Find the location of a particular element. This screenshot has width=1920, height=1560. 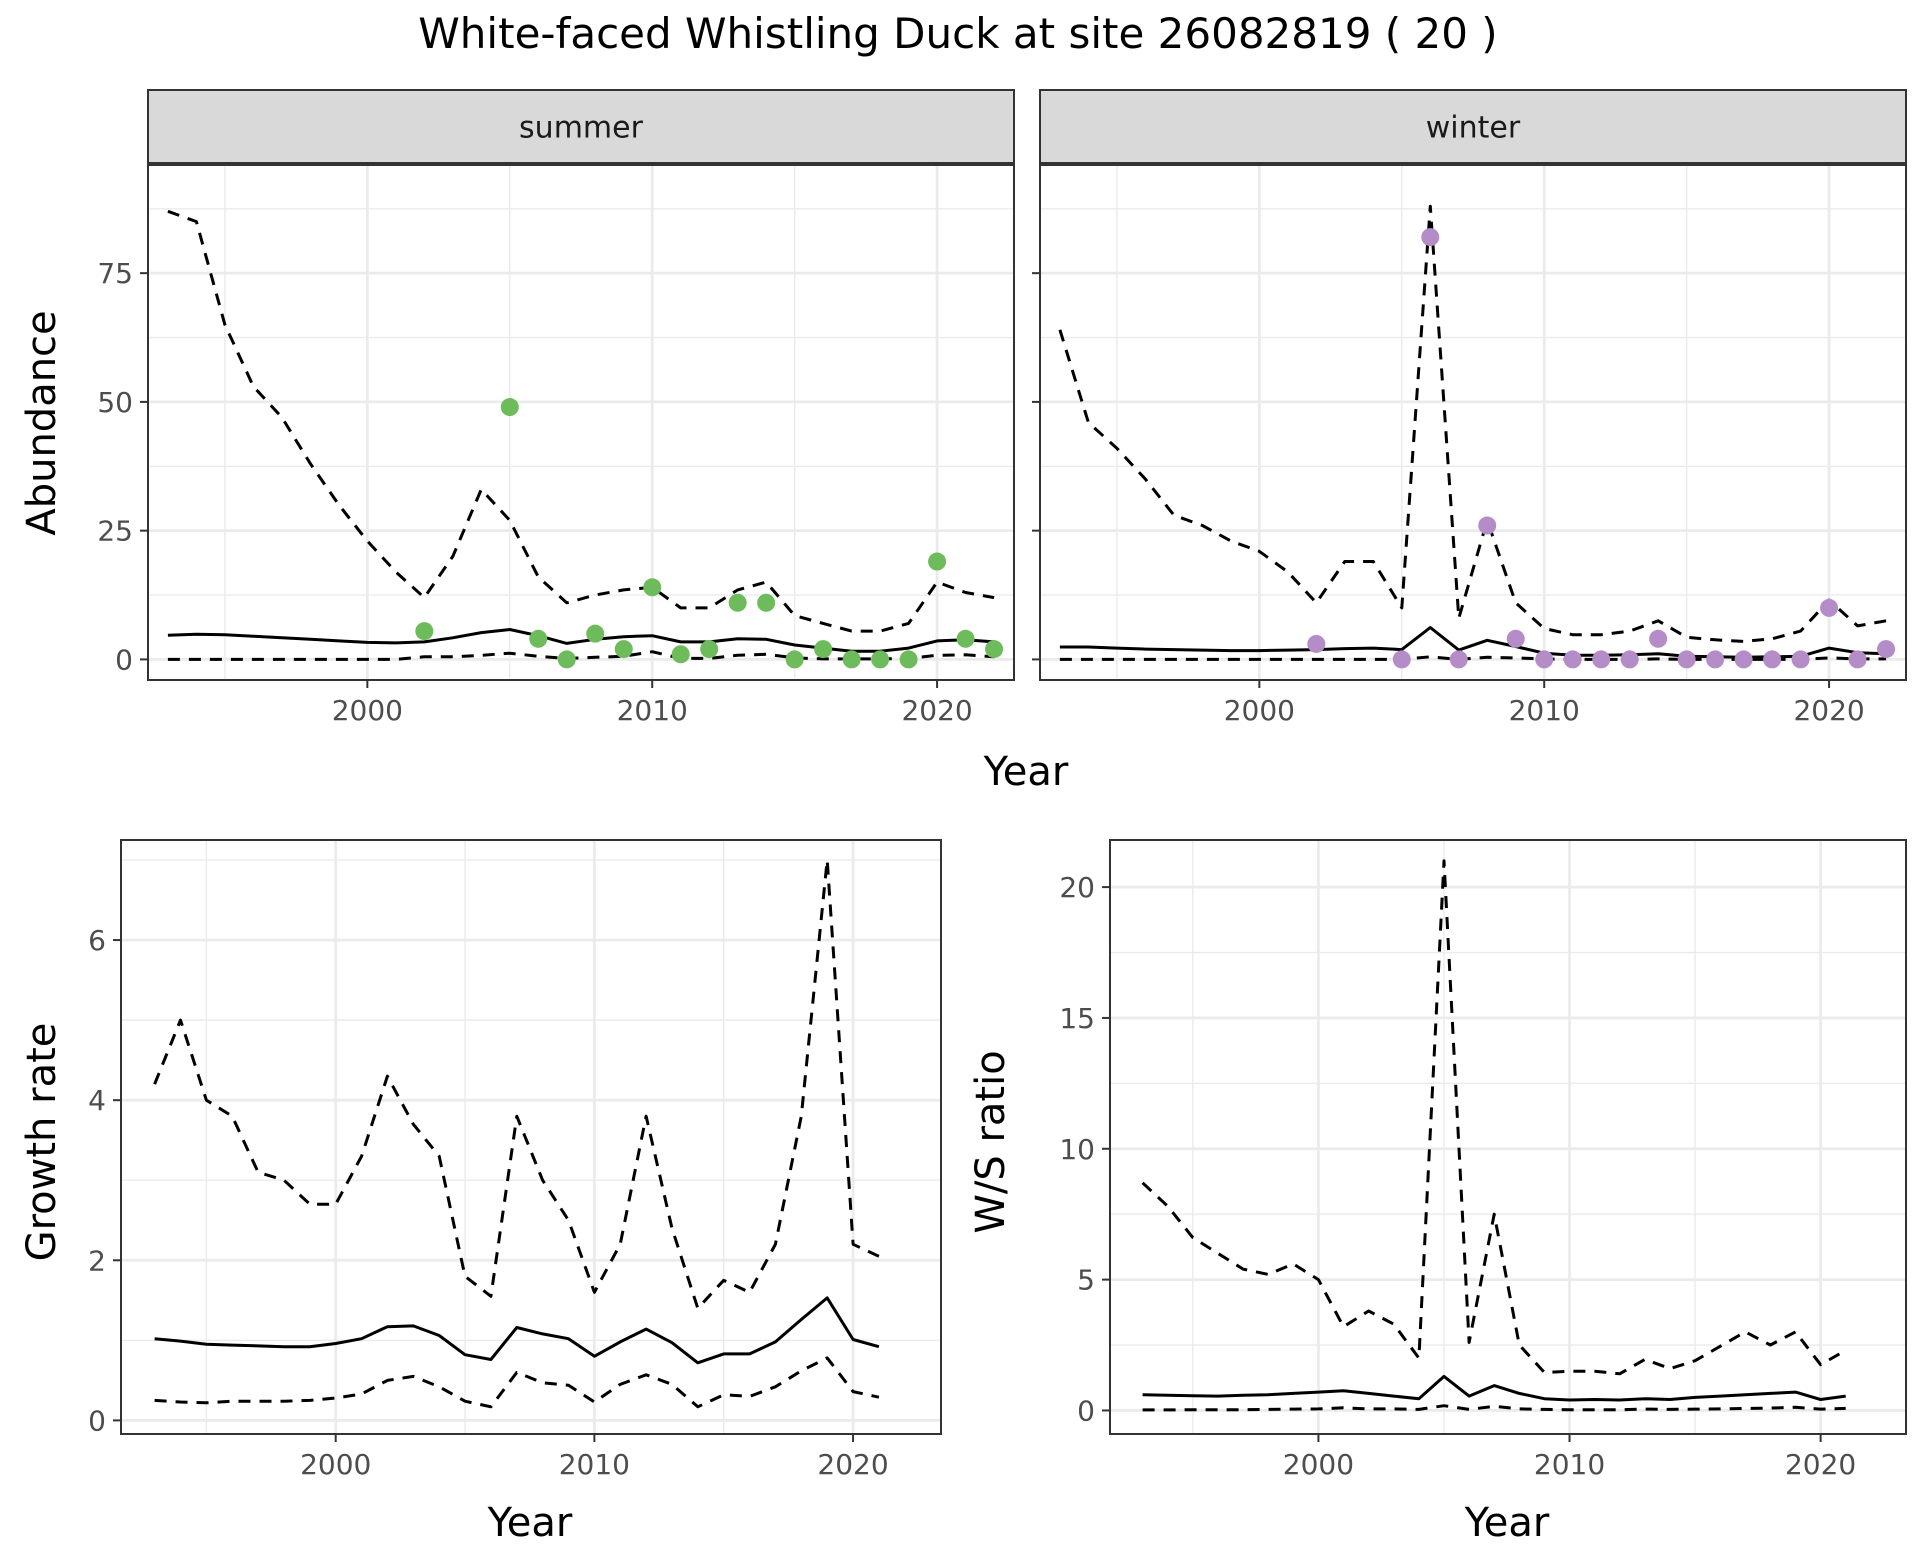

top-y-axis-title: Abundance is located at coordinates (42, 422).